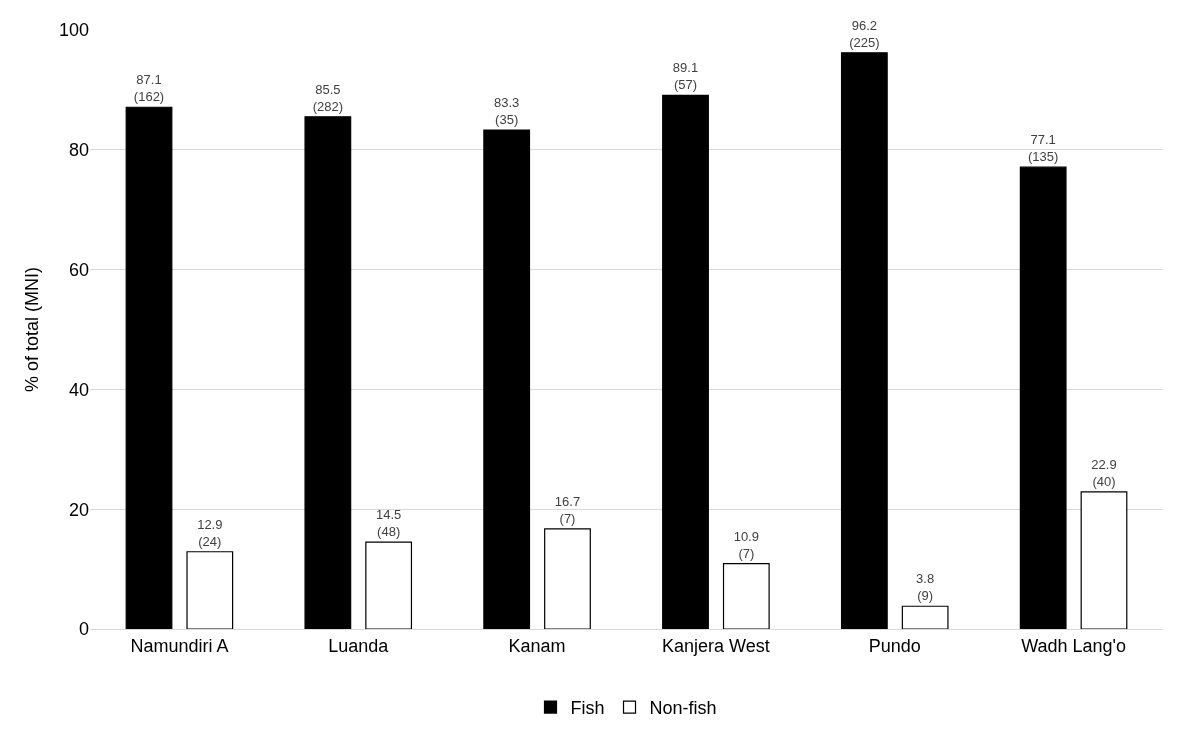 The width and height of the screenshot is (1183, 739). What do you see at coordinates (73, 30) in the screenshot?
I see `y-tick-label: 100` at bounding box center [73, 30].